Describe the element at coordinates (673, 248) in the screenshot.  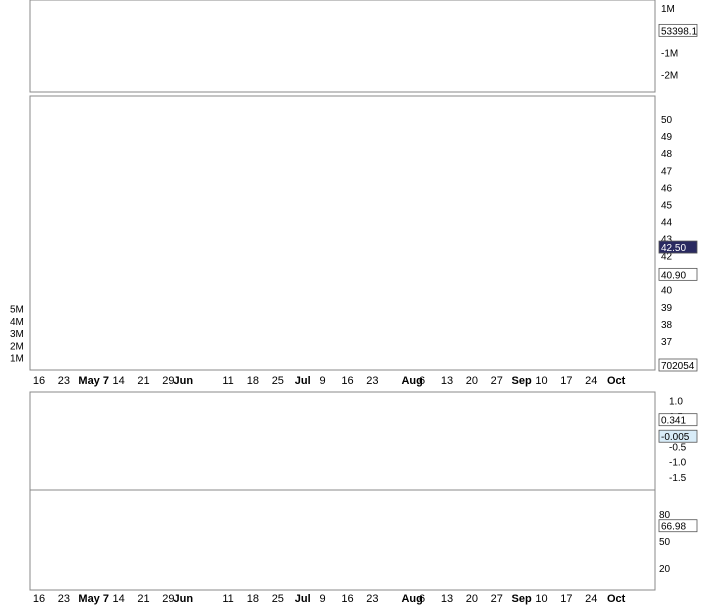
I see `price-badge-0: 42.50` at that location.